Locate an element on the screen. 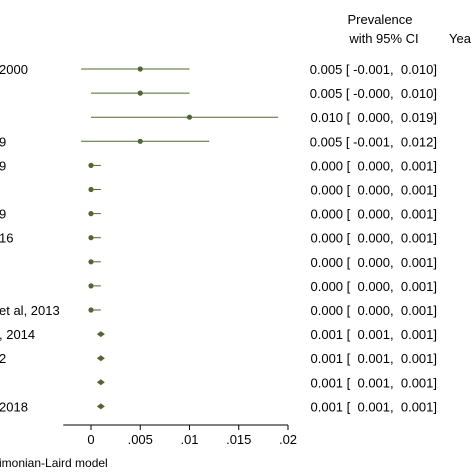 Image resolution: width=474 pixels, height=474 pixels. x-tick-label: .015 is located at coordinates (238, 439).